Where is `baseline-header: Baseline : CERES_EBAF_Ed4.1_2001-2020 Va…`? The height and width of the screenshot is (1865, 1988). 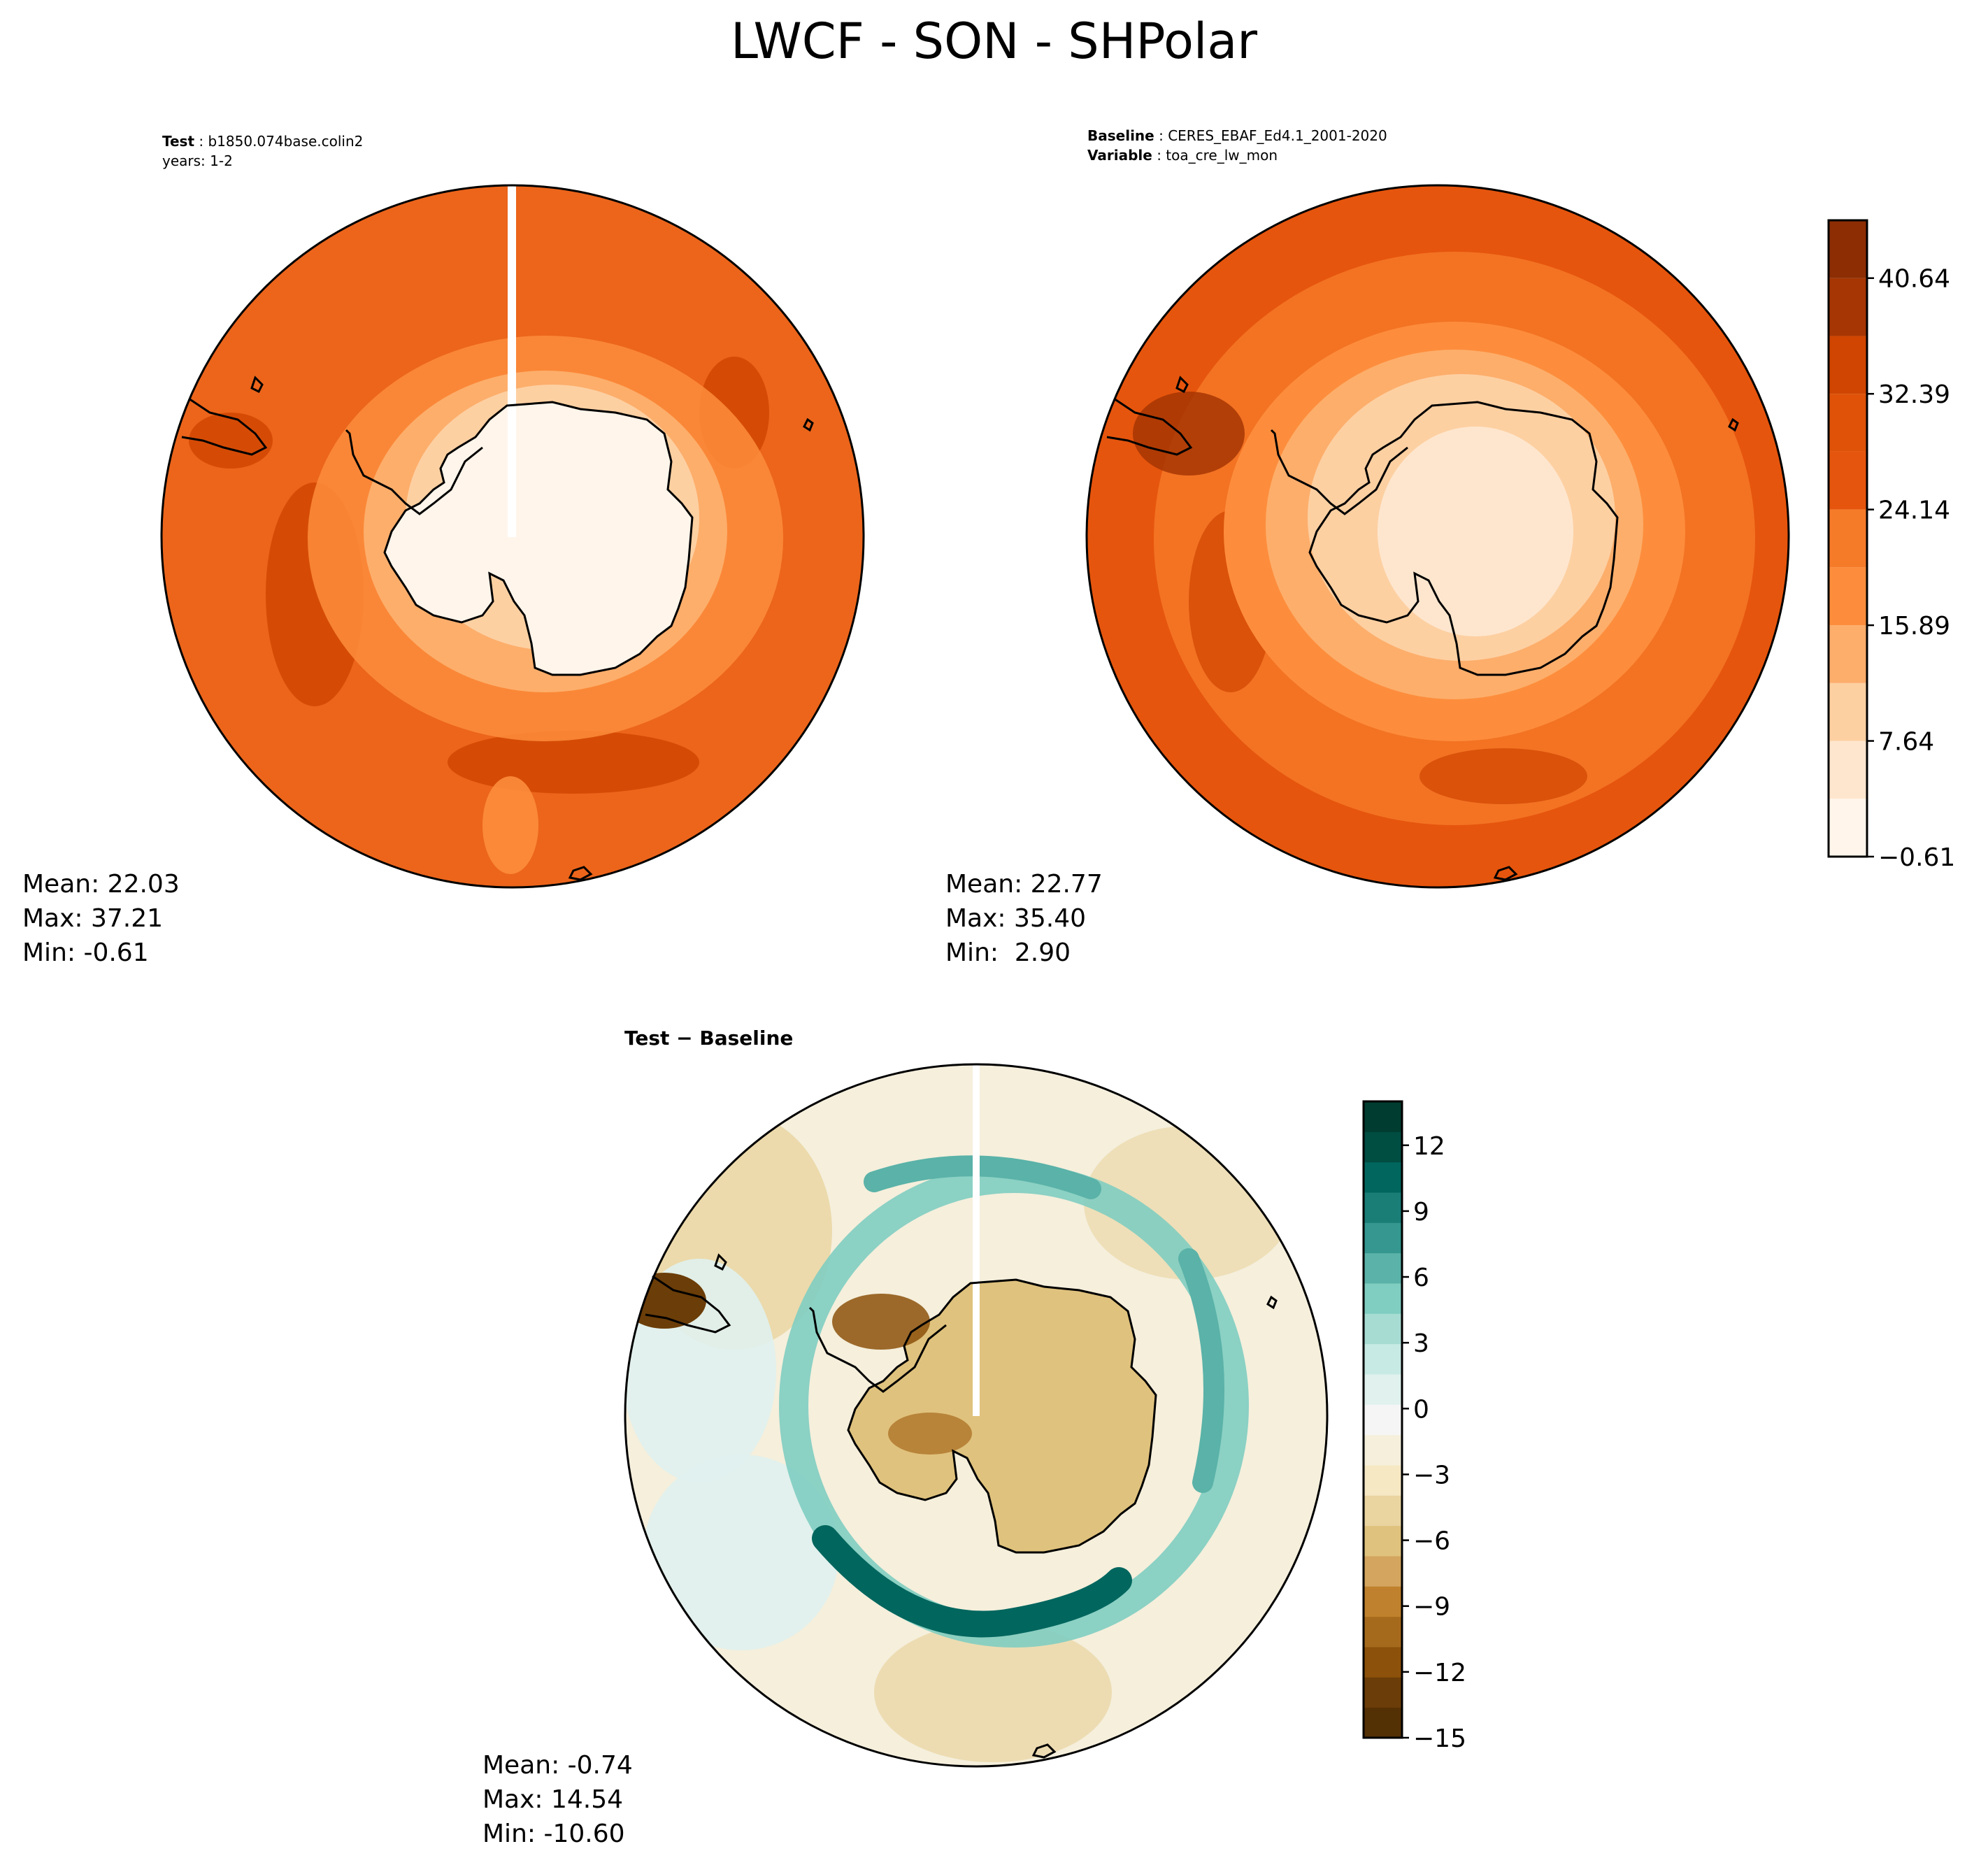
baseline-header: Baseline : CERES_EBAF_Ed4.1_2001-2020 Va… is located at coordinates (1237, 145).